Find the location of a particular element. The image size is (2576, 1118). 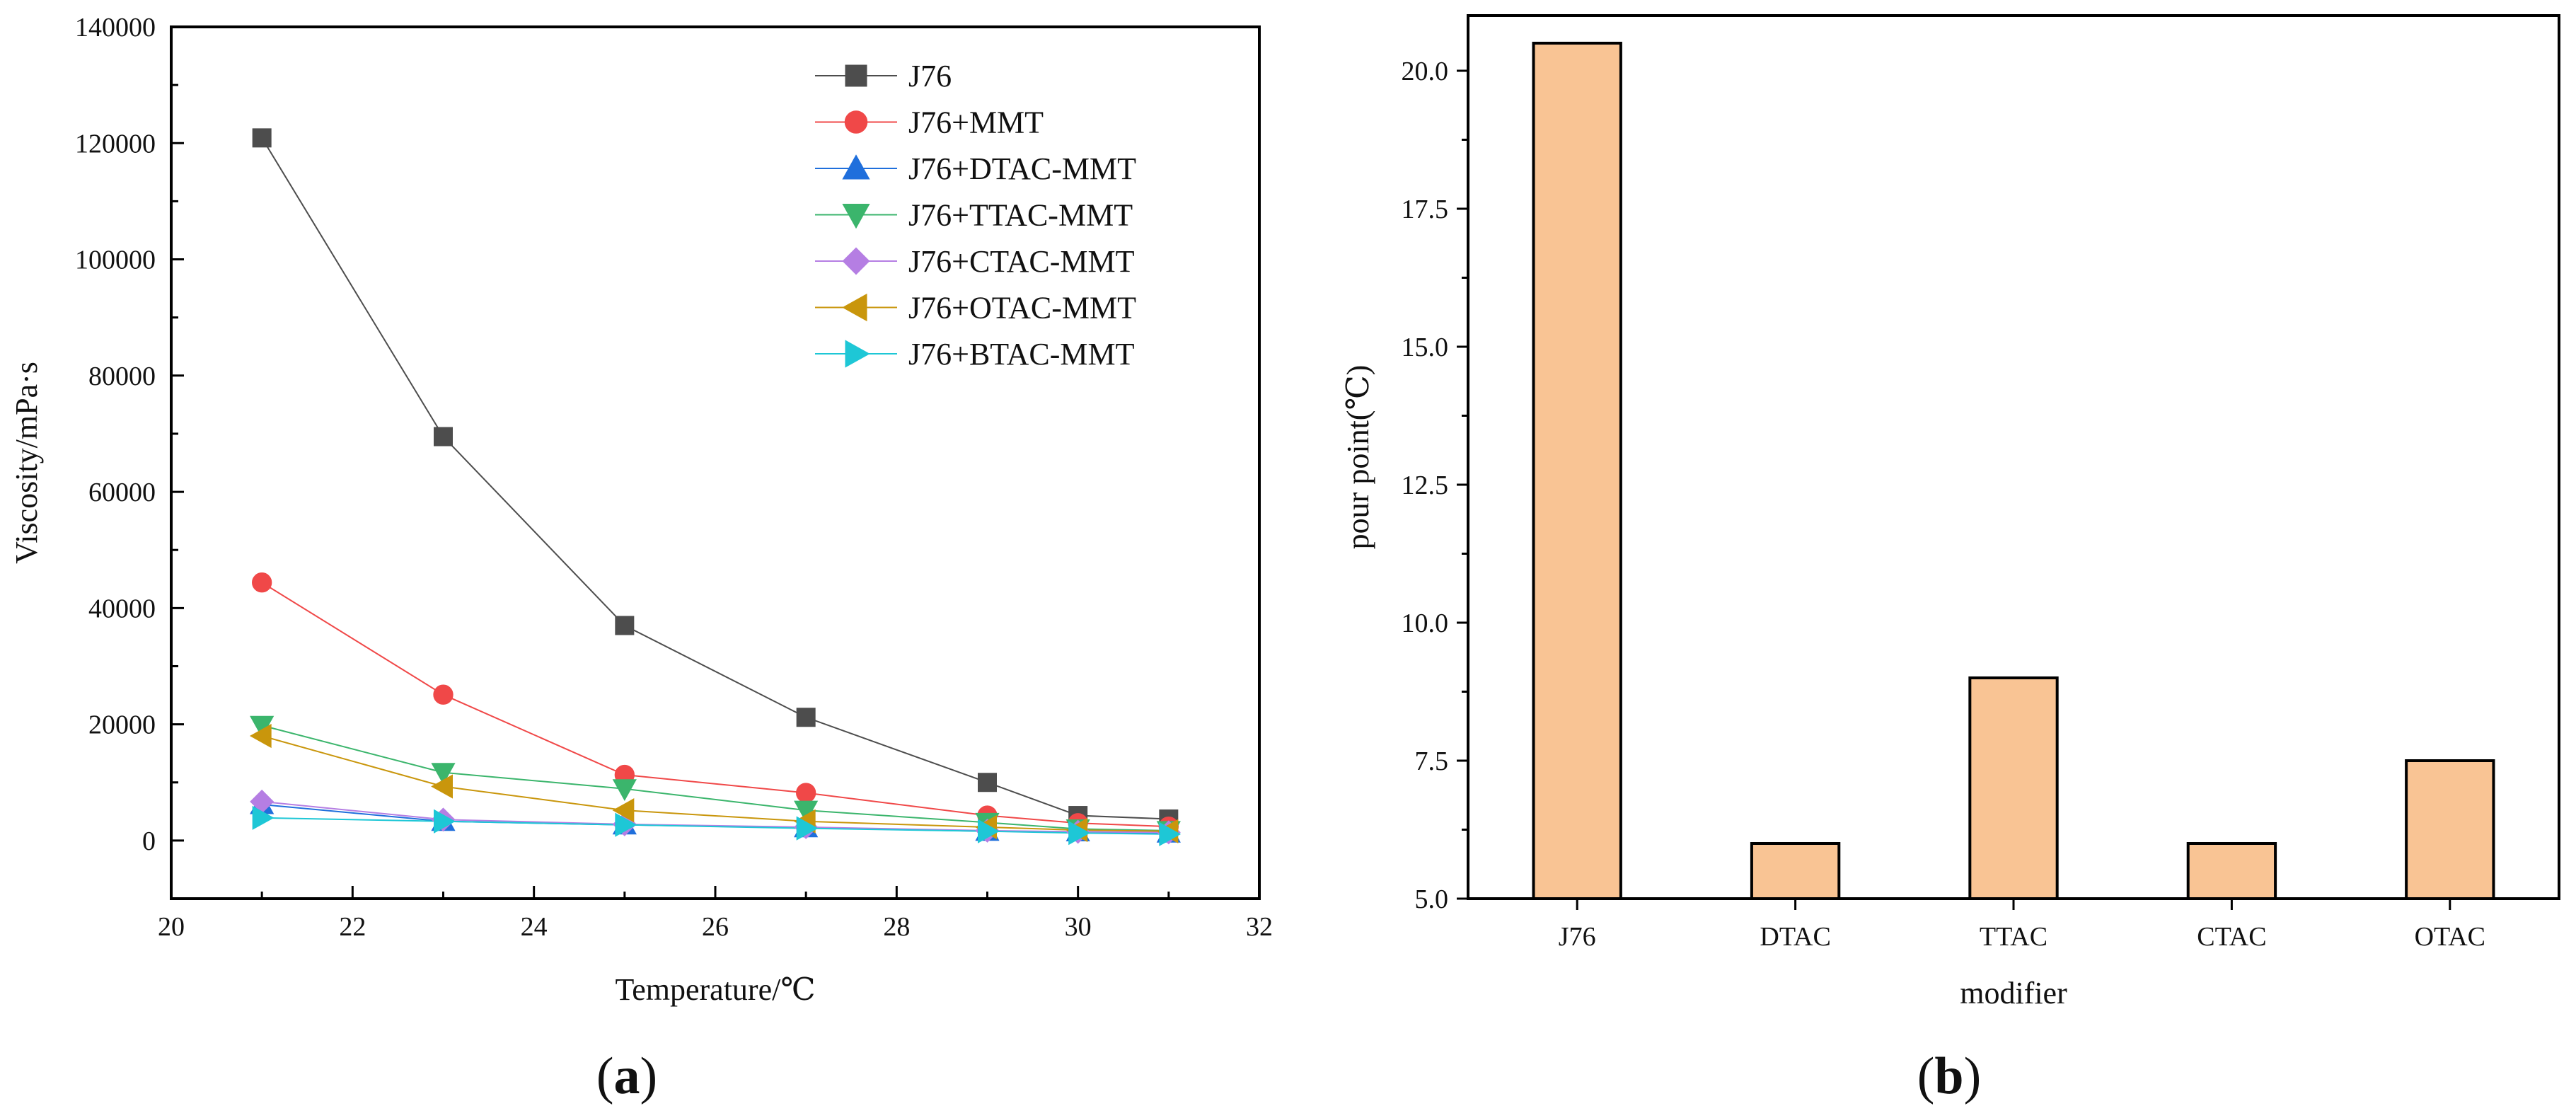

x-tick-label: DTAC is located at coordinates (1795, 937).